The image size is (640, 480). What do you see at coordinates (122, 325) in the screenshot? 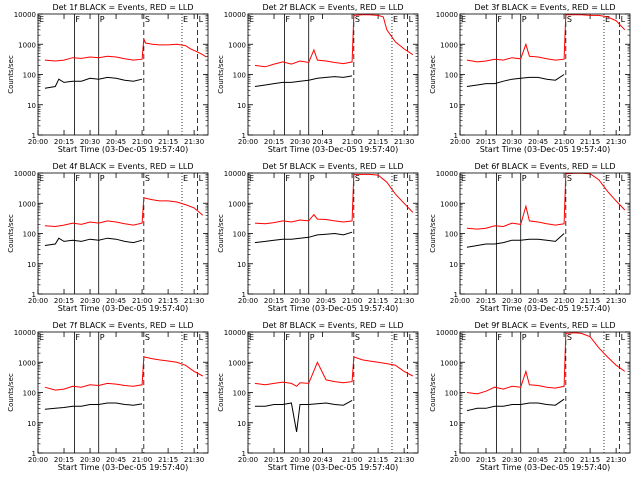
I see `panel-title: Det 7f BLACK = Events, RED = LLD` at bounding box center [122, 325].